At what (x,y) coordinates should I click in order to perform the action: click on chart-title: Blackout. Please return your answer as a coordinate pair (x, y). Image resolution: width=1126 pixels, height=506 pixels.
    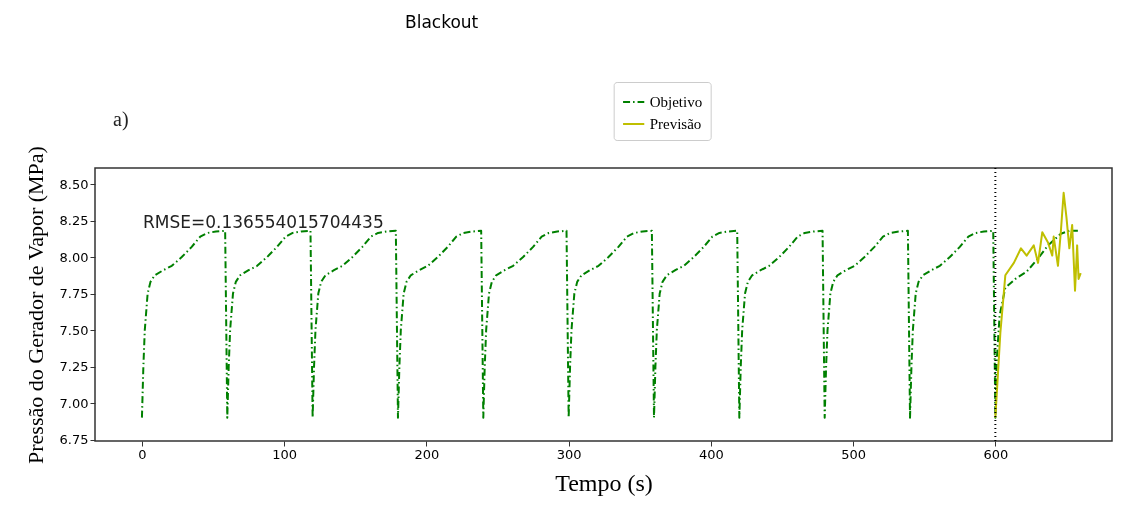
    Looking at the image, I should click on (442, 22).